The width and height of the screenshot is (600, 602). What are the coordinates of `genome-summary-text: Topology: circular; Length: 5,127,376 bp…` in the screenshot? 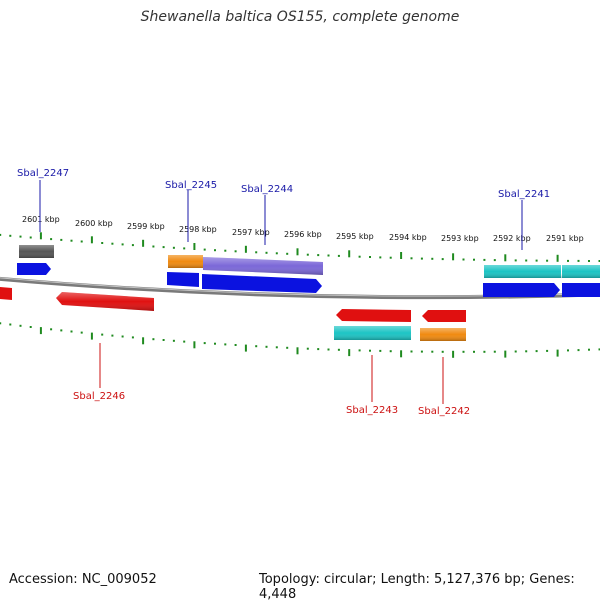 It's located at (429, 587).